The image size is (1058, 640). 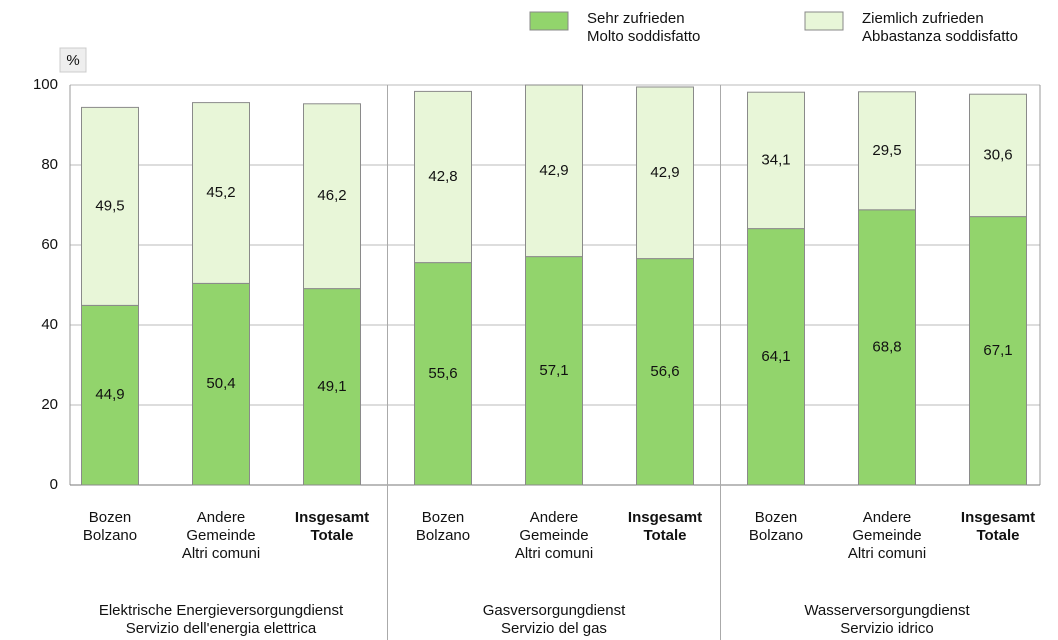 What do you see at coordinates (887, 619) in the screenshot?
I see `group-label: Wasserversorgungdienst Servizio idrico` at bounding box center [887, 619].